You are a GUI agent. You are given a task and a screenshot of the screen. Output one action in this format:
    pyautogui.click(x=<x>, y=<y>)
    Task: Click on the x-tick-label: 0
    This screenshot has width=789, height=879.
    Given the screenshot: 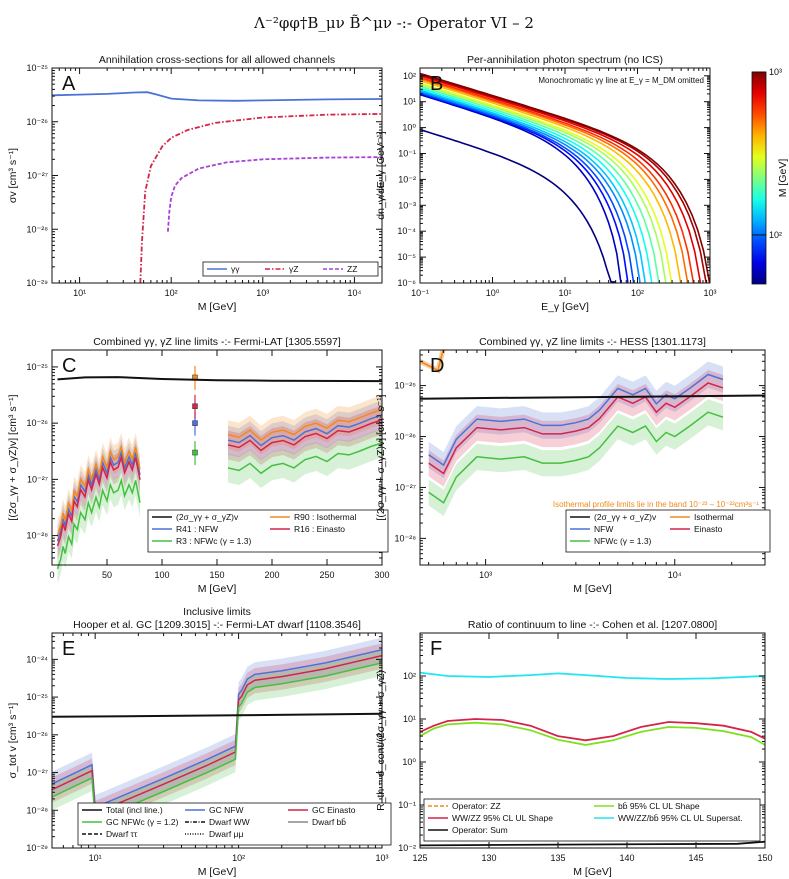 What is the action you would take?
    pyautogui.click(x=51, y=575)
    